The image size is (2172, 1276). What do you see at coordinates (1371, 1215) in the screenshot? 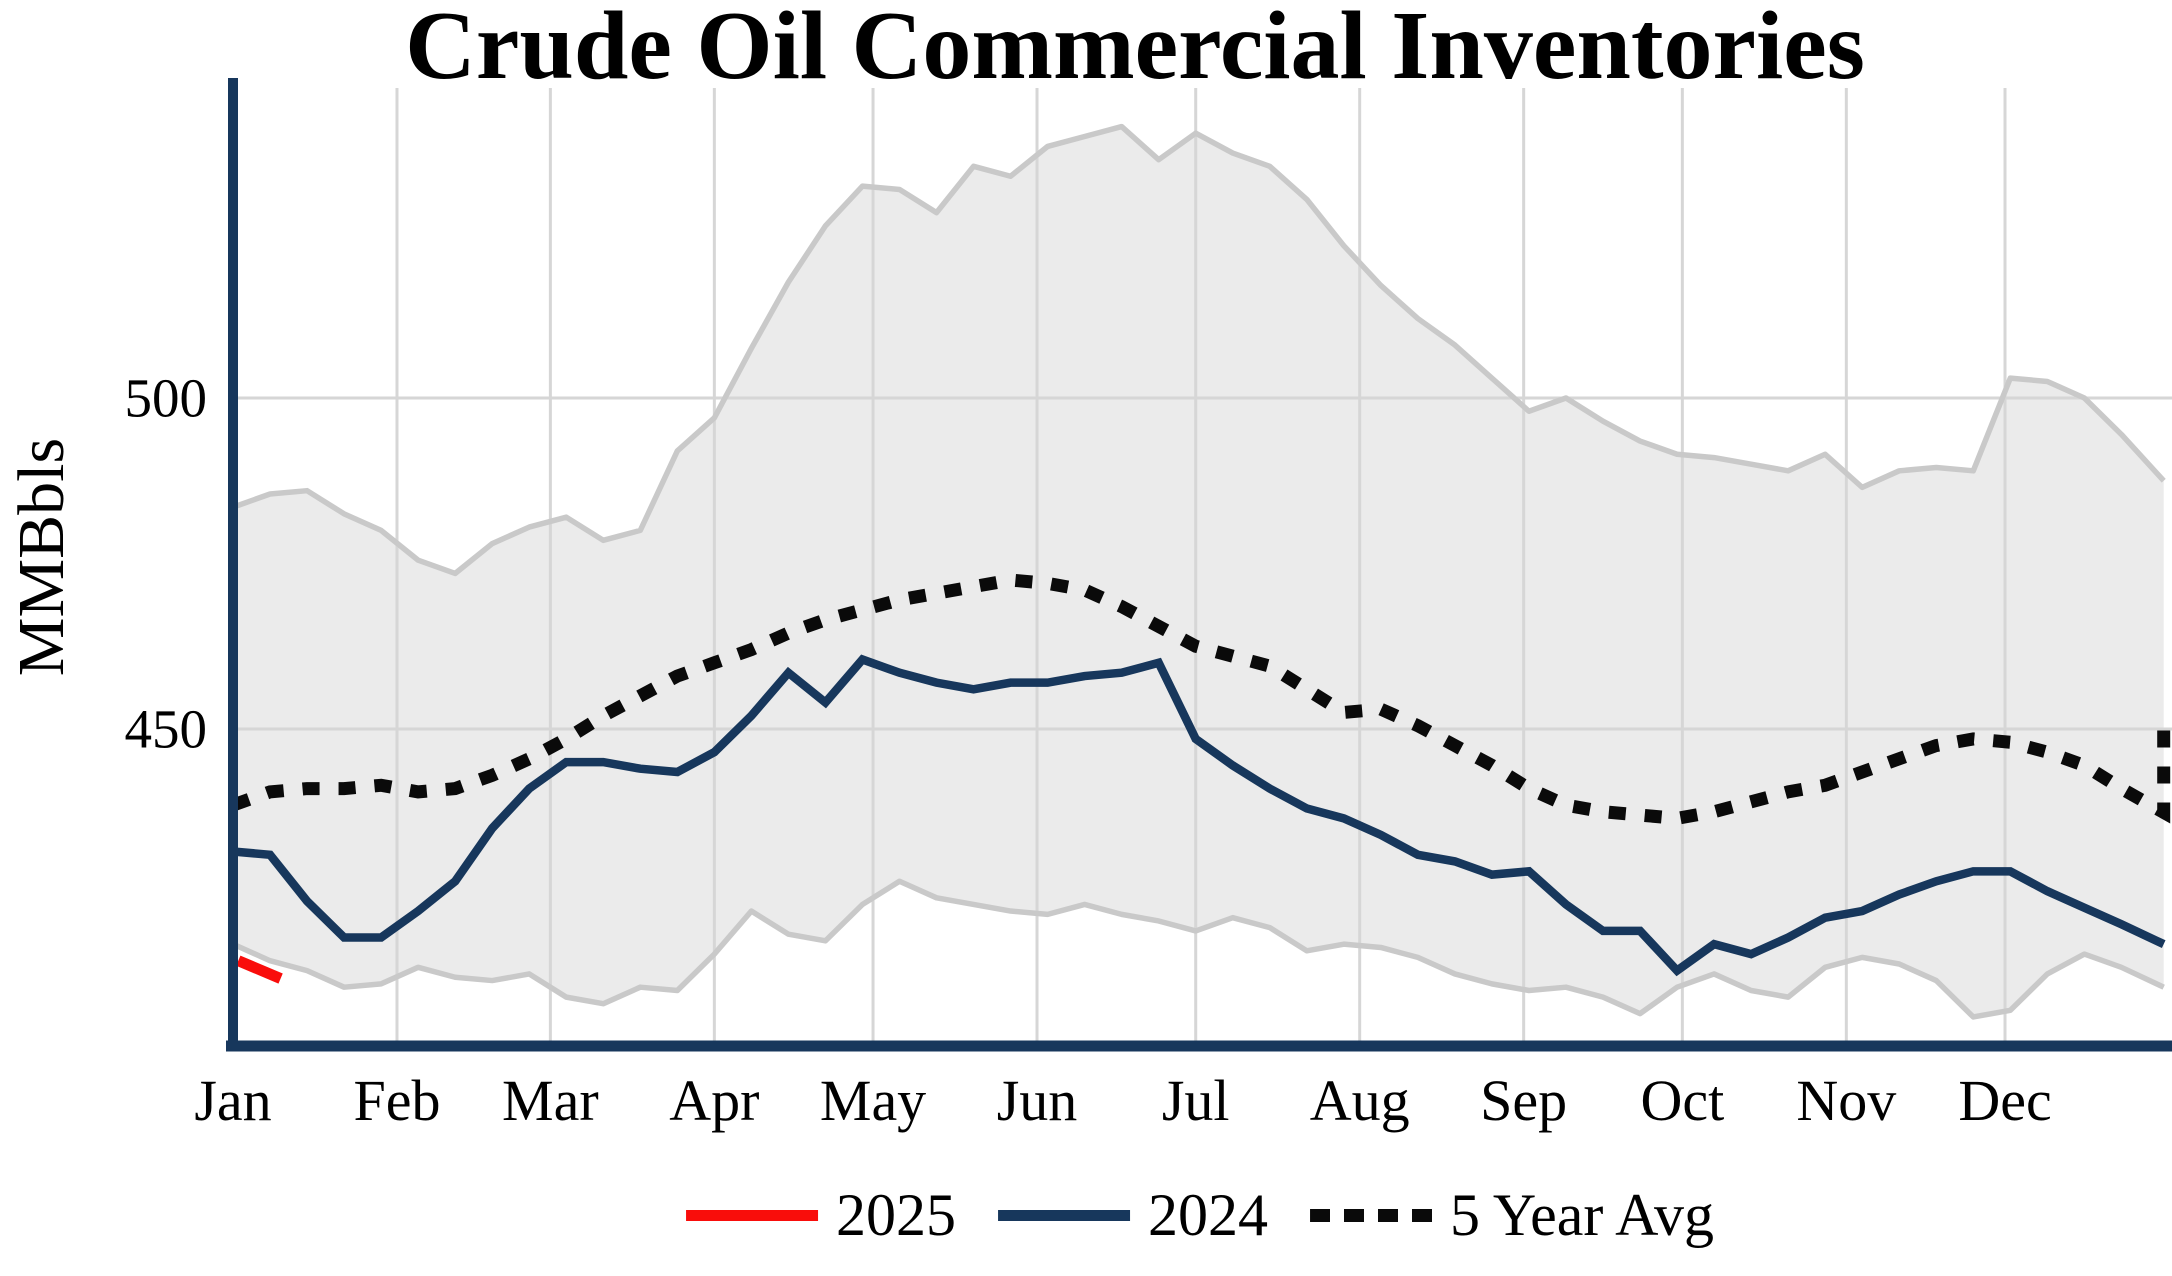
I see `legend-line-5yr-avg` at bounding box center [1371, 1215].